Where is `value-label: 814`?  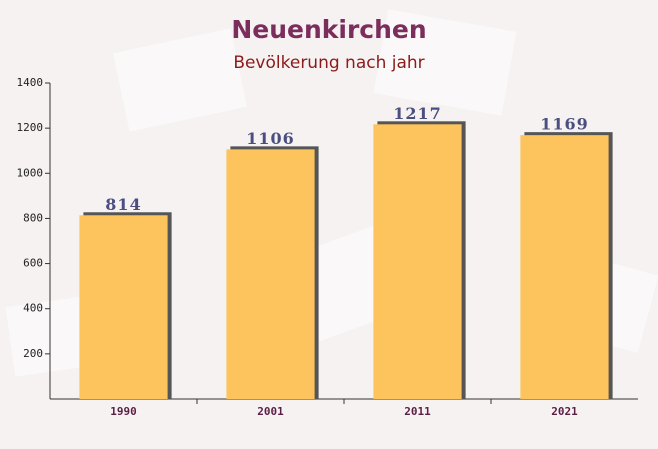
value-label: 814 is located at coordinates (123, 204).